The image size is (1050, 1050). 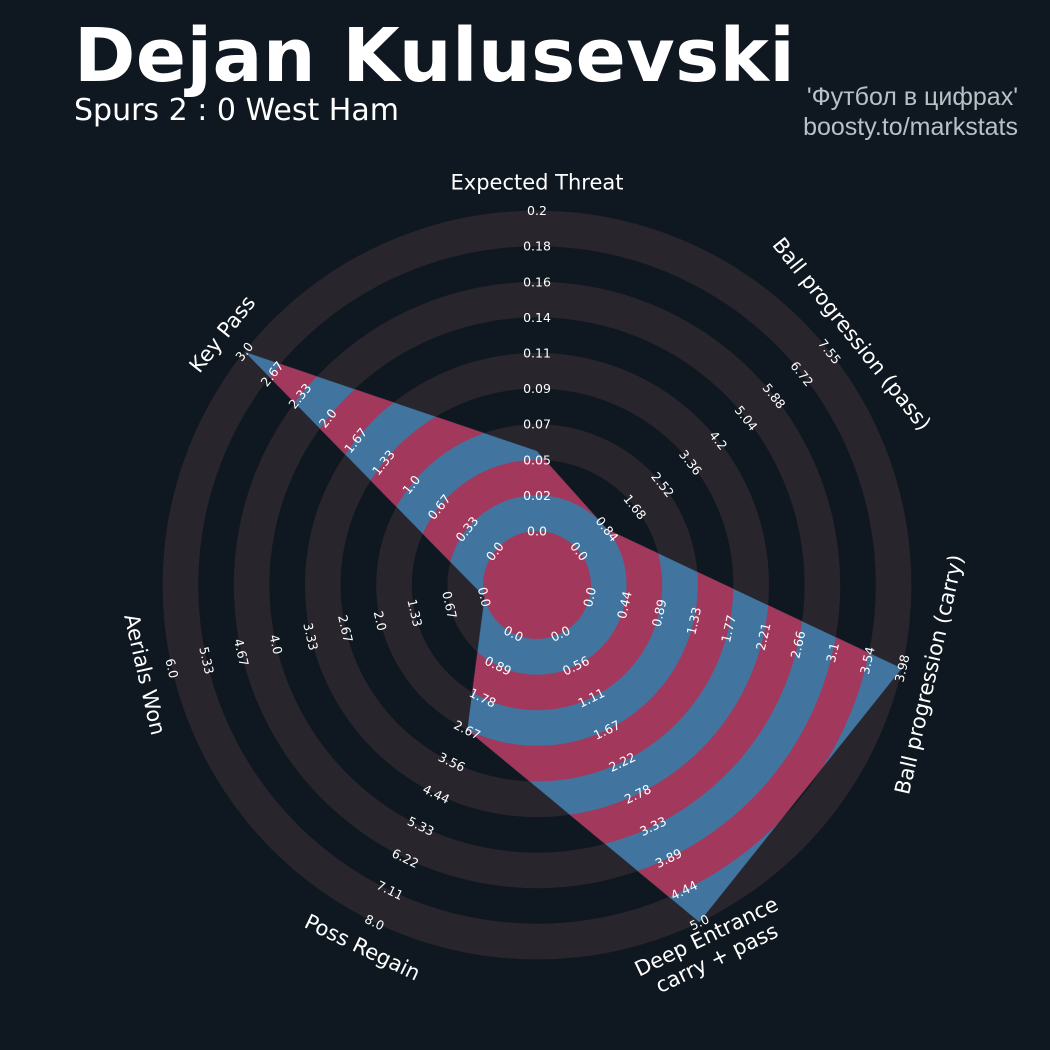 I want to click on param-label: Expected Threat, so click(x=537, y=183).